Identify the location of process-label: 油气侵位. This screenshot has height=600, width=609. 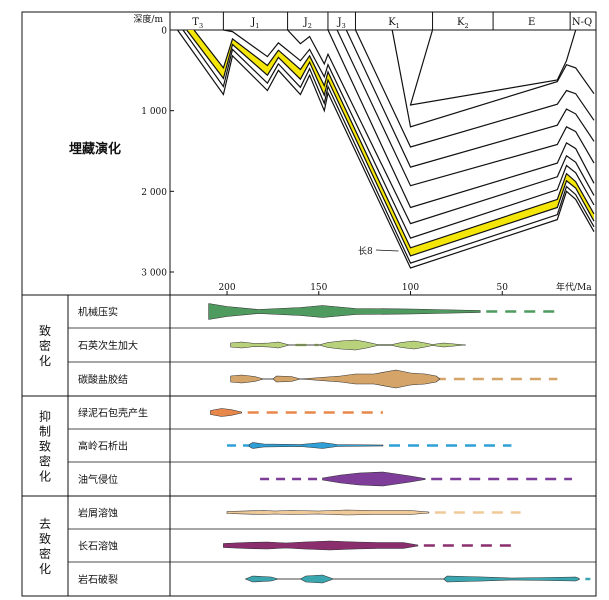
(98, 479).